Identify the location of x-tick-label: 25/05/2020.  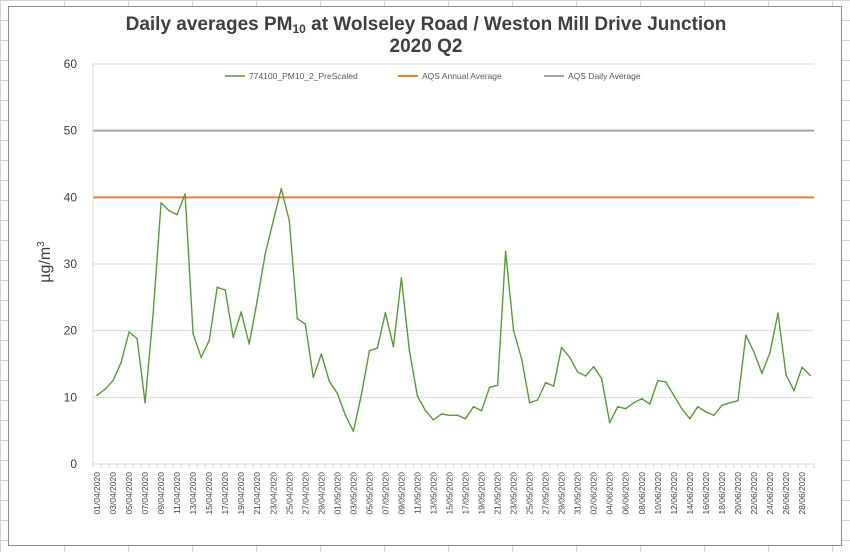
(530, 493).